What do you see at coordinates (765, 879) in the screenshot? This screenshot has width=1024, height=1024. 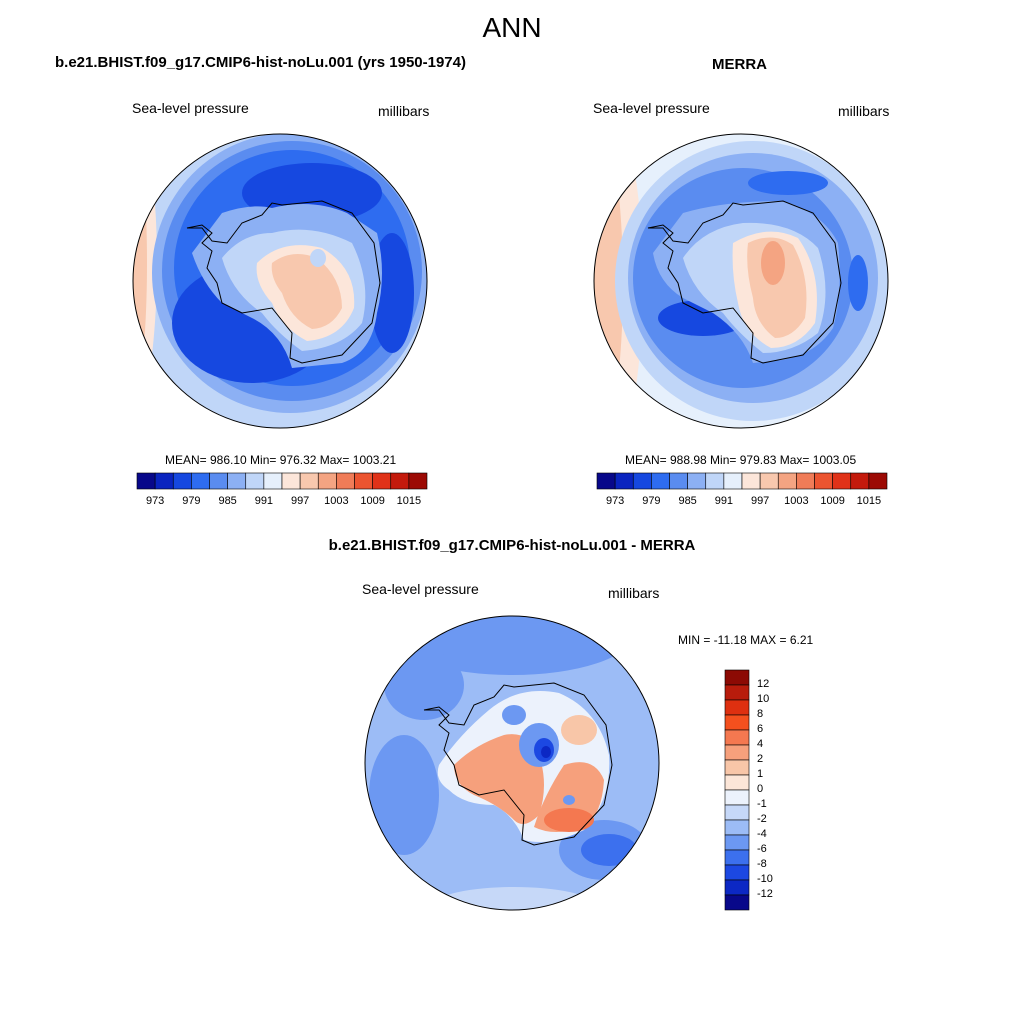 I see `panel3-colorbar-tick-label: -10` at bounding box center [765, 879].